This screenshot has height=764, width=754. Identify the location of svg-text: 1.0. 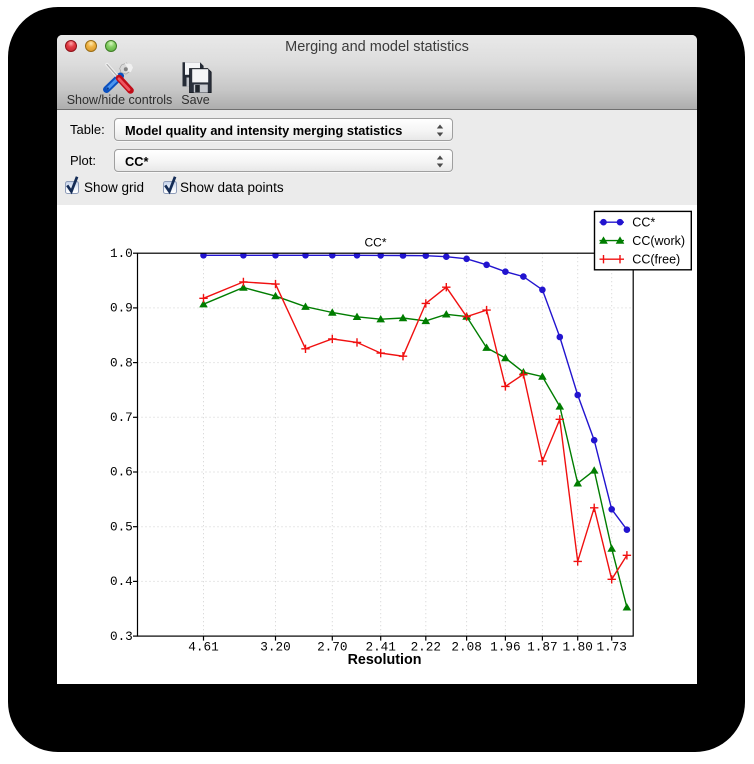
(121, 253).